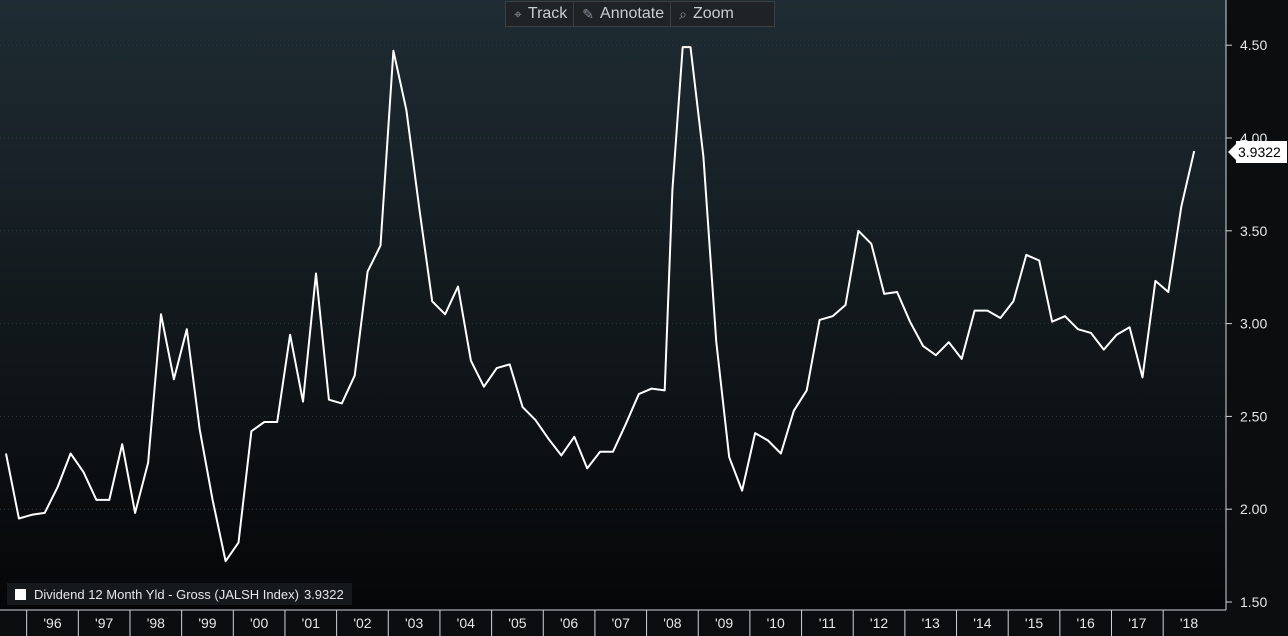 The image size is (1288, 636). I want to click on legend-last-value: 3.9322, so click(323, 594).